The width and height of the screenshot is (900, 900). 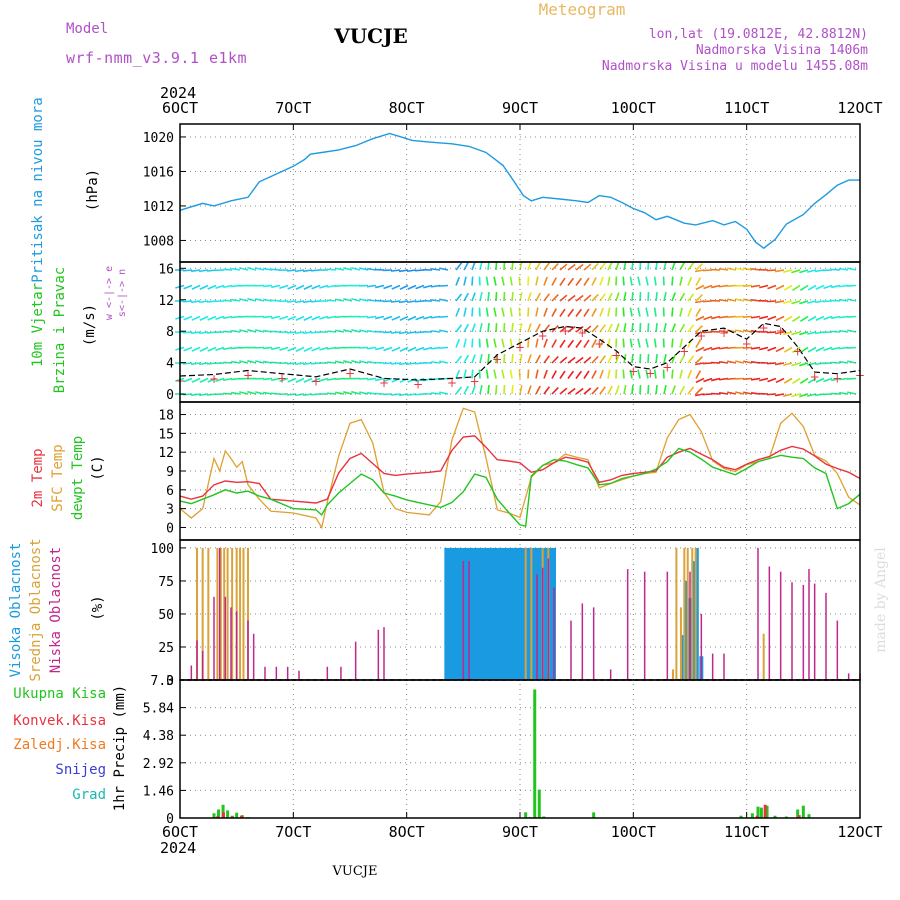 What do you see at coordinates (16, 610) in the screenshot?
I see `cloud-ylabel-high: Visoka Oblacnost` at bounding box center [16, 610].